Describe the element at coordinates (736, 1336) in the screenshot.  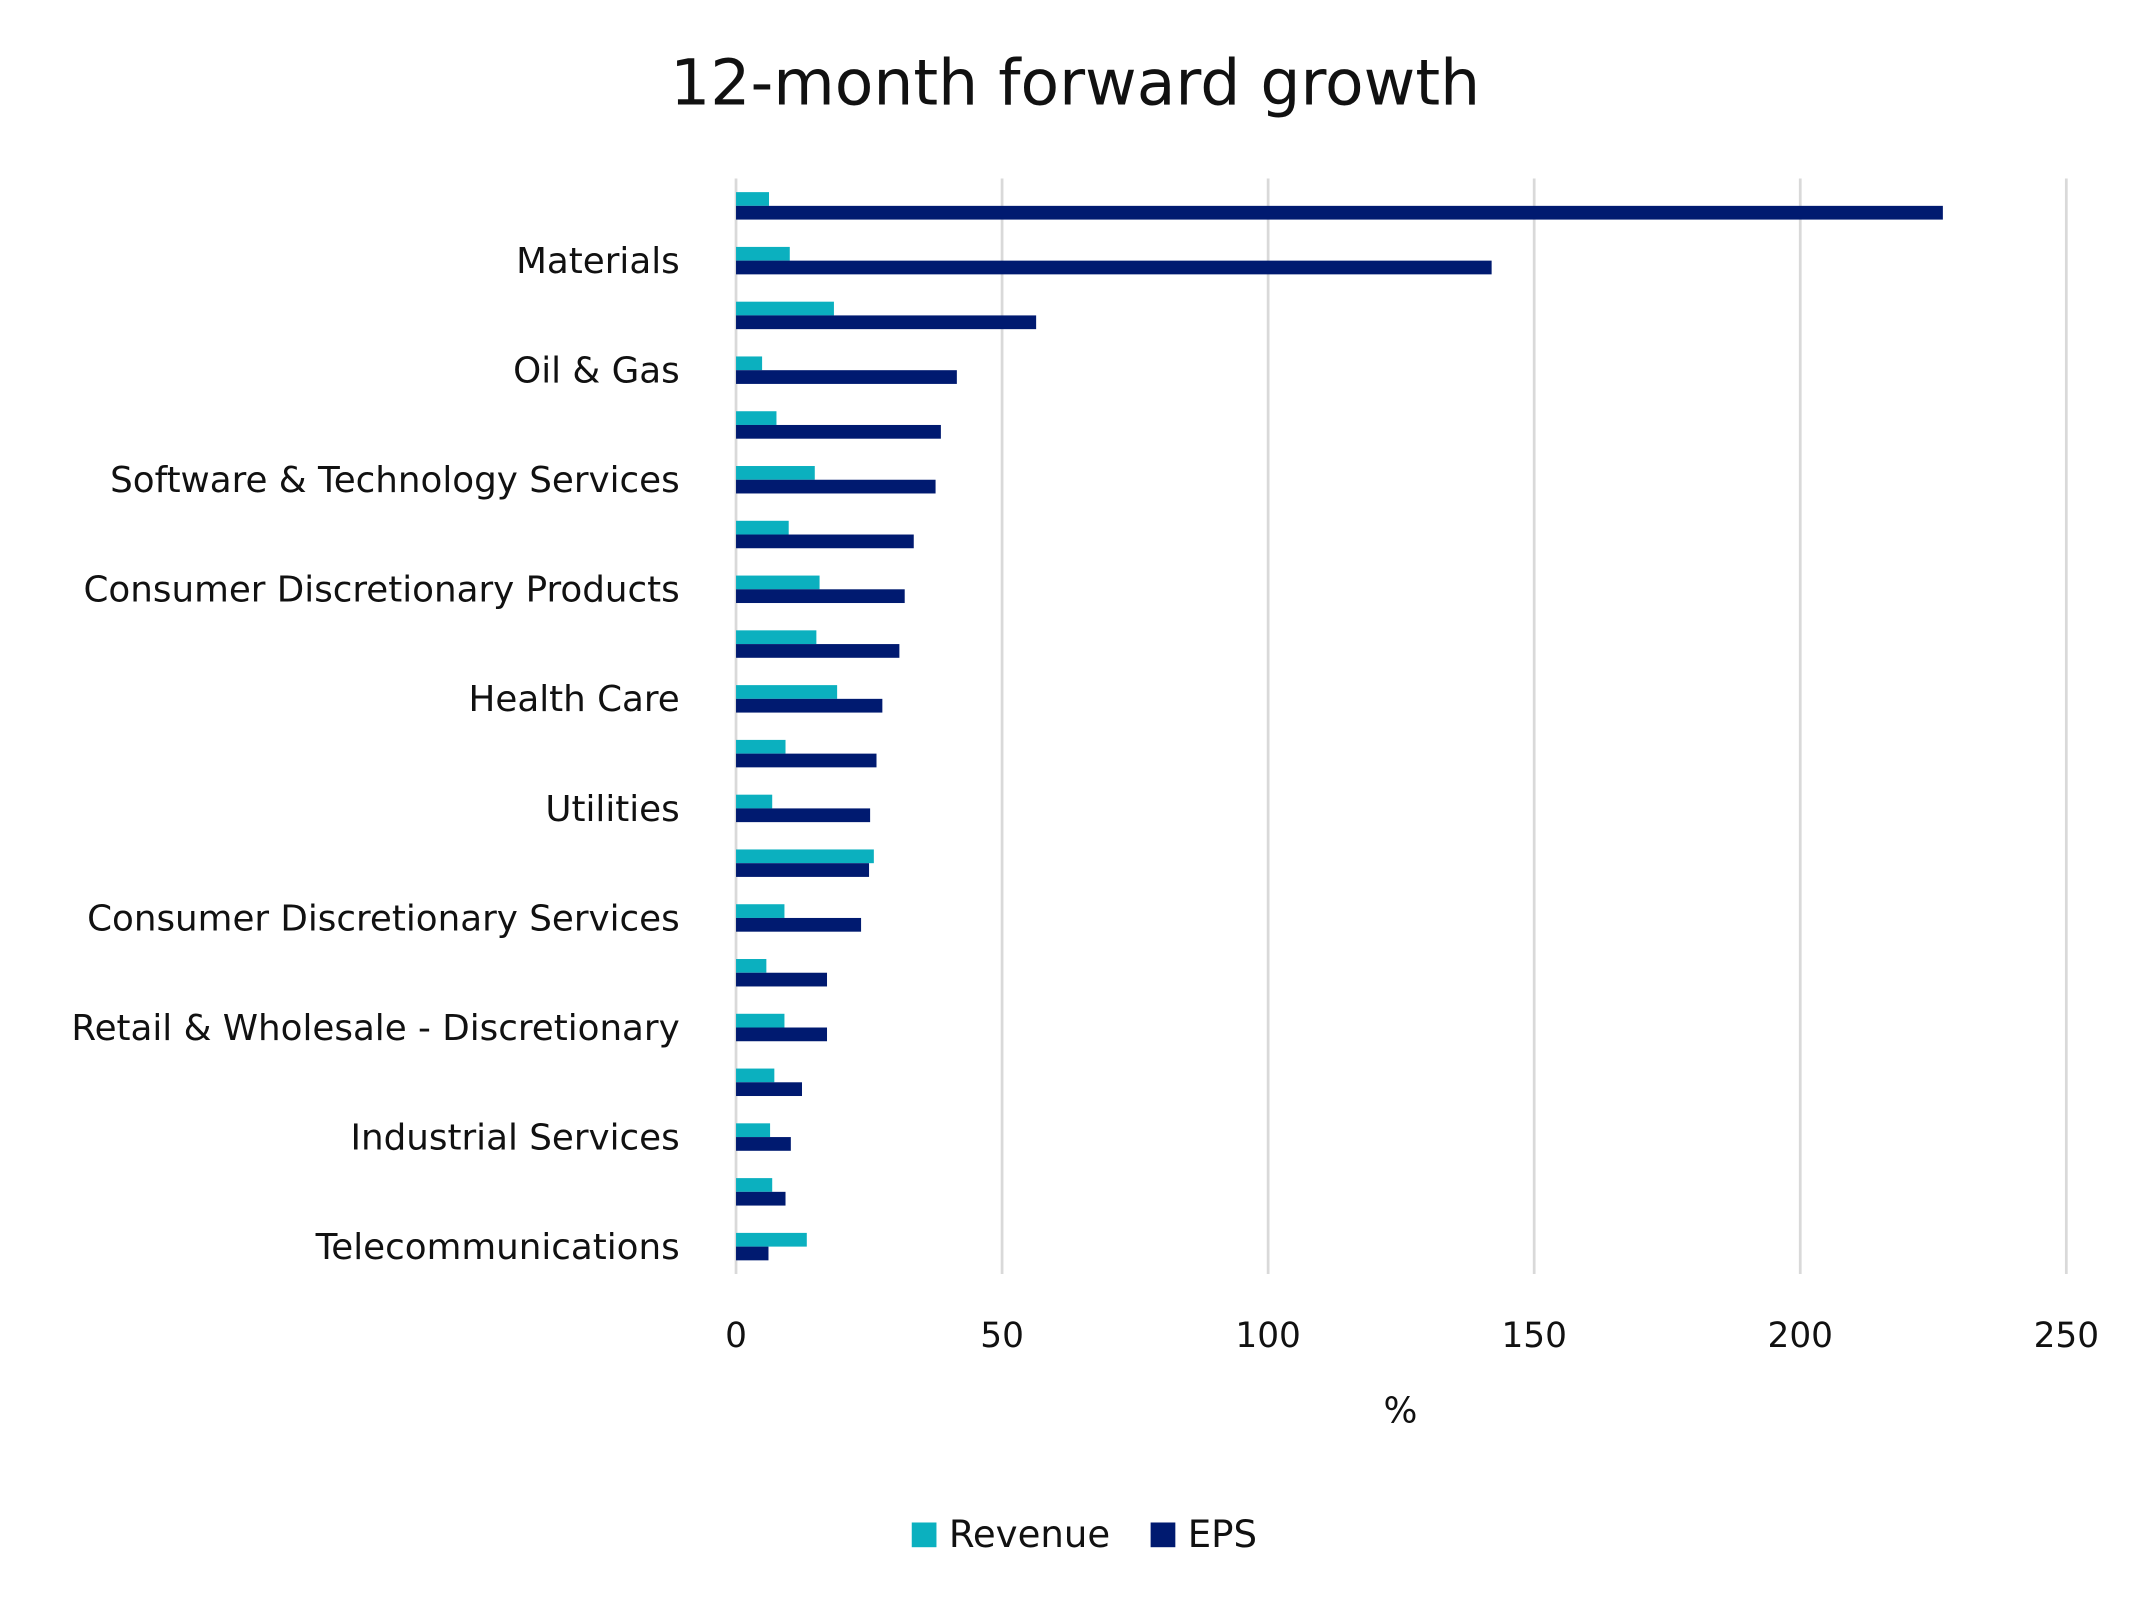
I see `x-tick-label: 0` at that location.